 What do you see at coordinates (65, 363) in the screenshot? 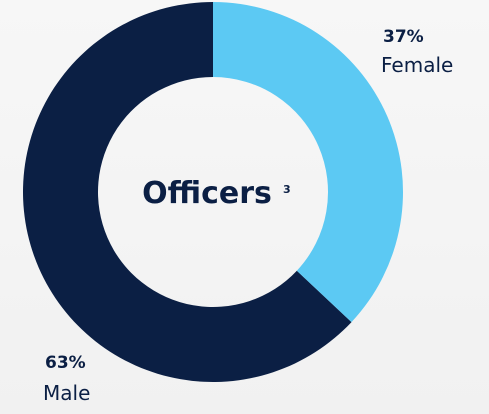
I see `value-label: 63%` at bounding box center [65, 363].